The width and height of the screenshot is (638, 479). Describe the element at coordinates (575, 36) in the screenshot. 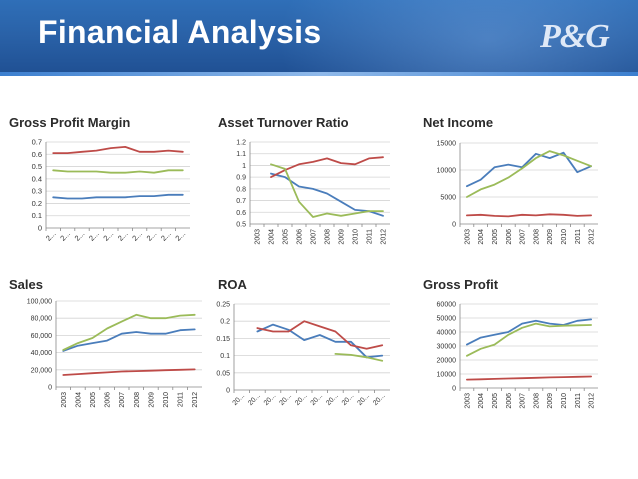

I see `pg-logo: P&G` at that location.